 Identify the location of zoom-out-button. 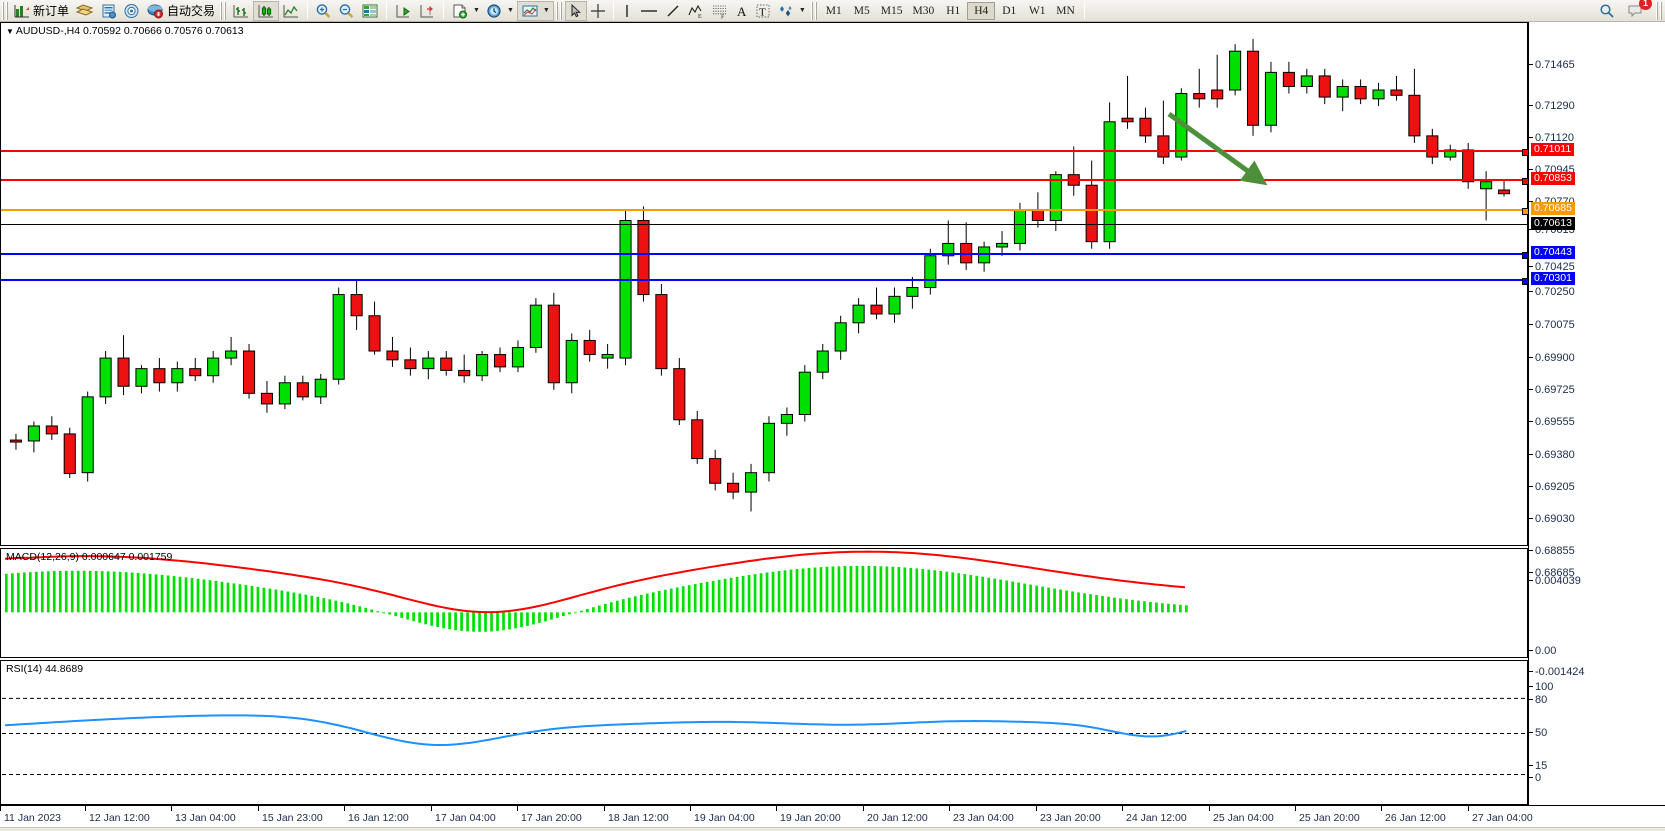
(346, 11).